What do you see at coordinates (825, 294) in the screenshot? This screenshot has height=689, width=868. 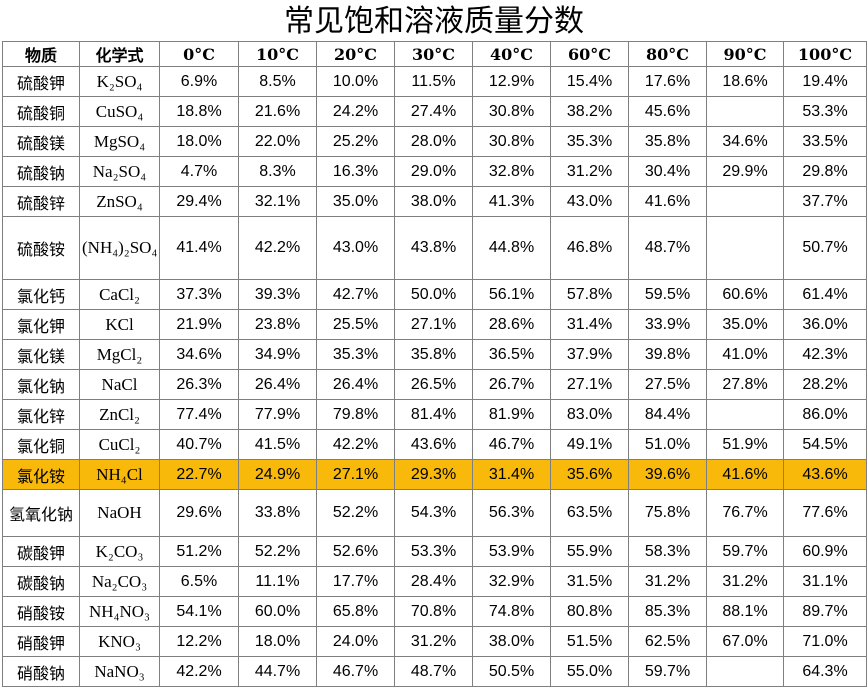 I see `mass-fraction-cell: 61.4%` at bounding box center [825, 294].